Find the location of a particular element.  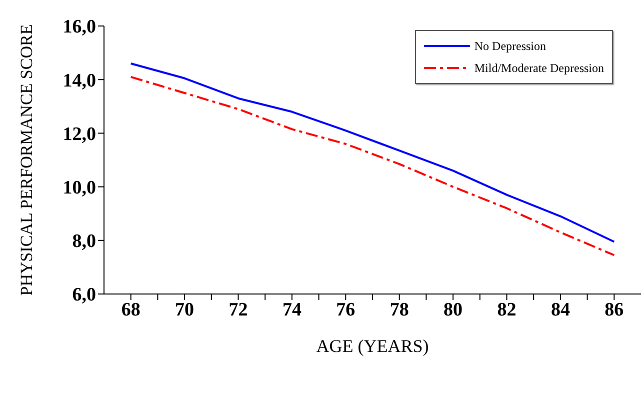

x-tick-label: 72 is located at coordinates (238, 309).